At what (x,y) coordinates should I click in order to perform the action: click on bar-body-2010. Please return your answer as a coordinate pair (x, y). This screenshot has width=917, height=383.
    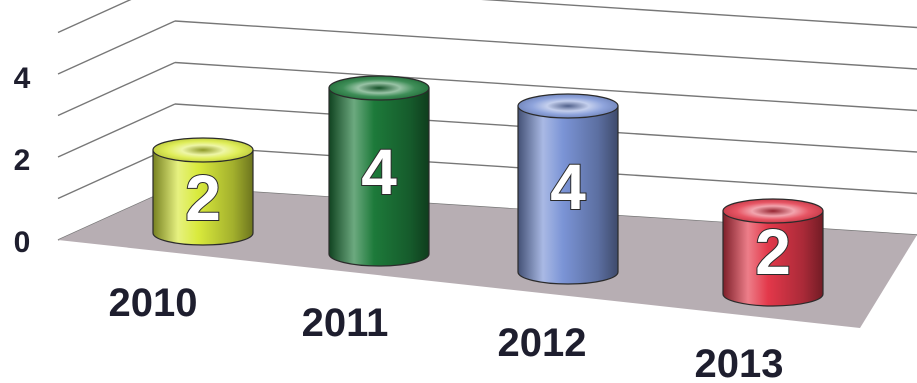
    Looking at the image, I should click on (203, 197).